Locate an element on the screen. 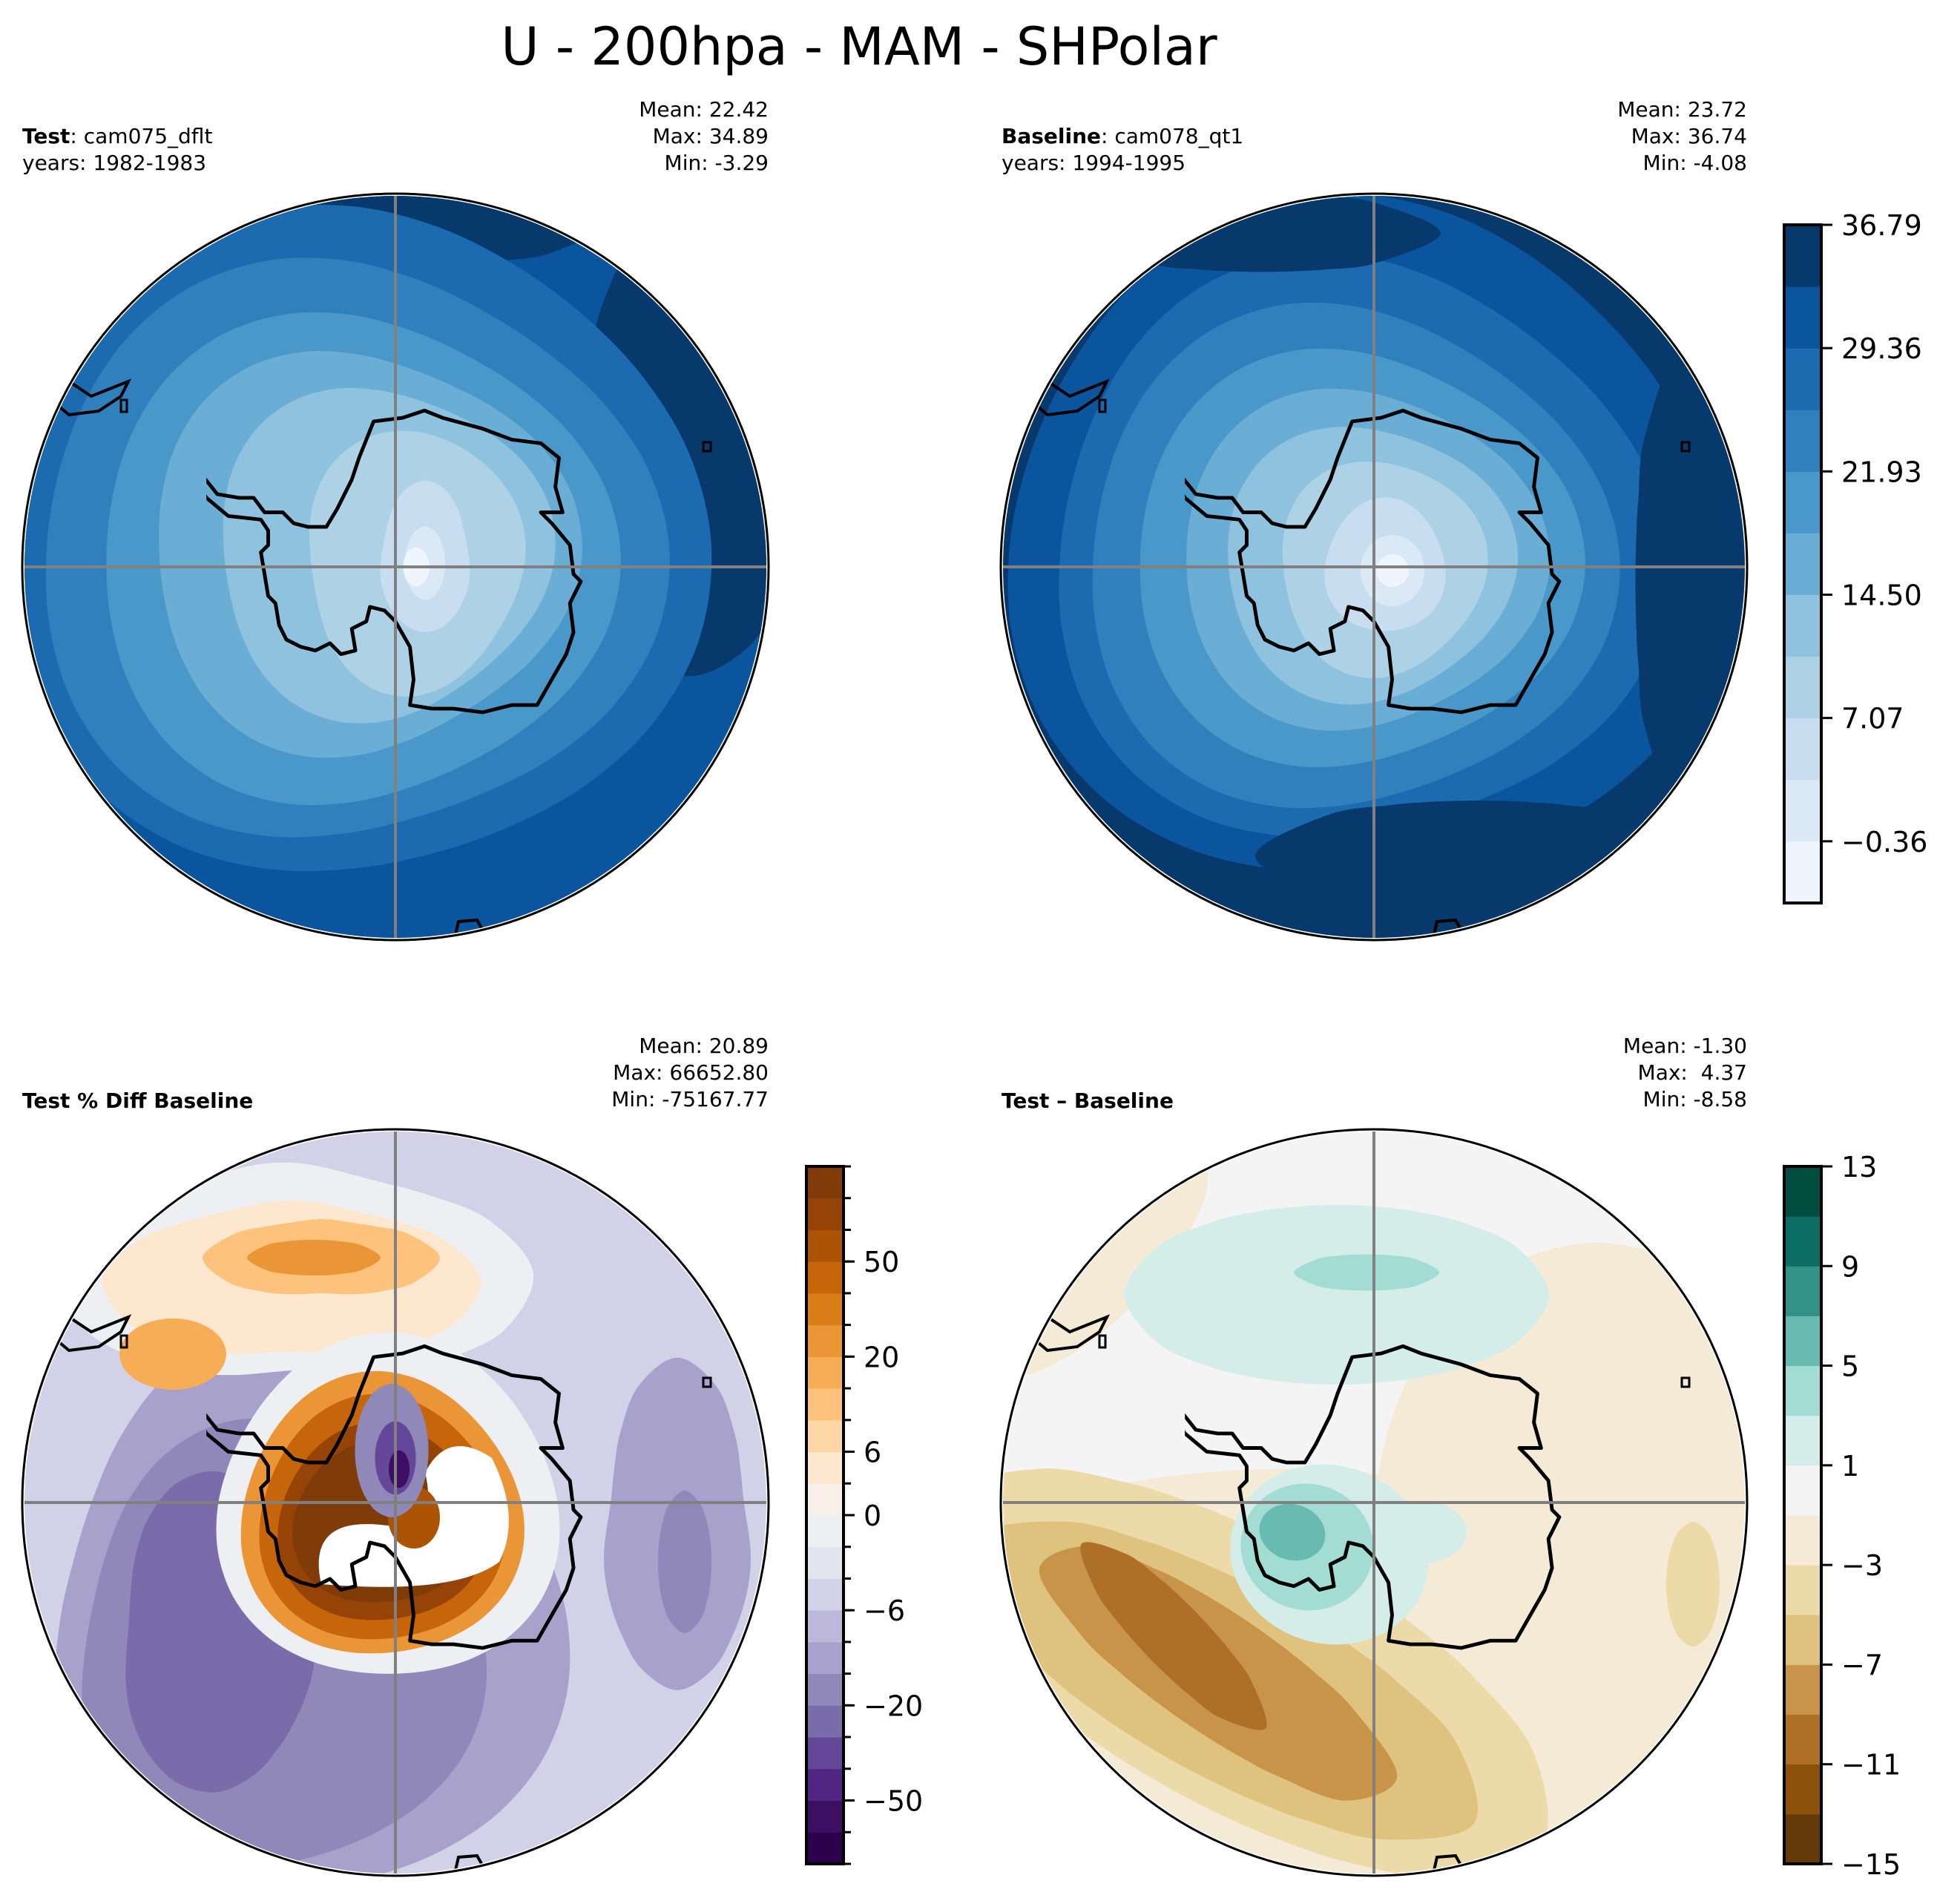 This screenshot has width=1960, height=1898. colorbar-tick-label: 1 is located at coordinates (1850, 1466).